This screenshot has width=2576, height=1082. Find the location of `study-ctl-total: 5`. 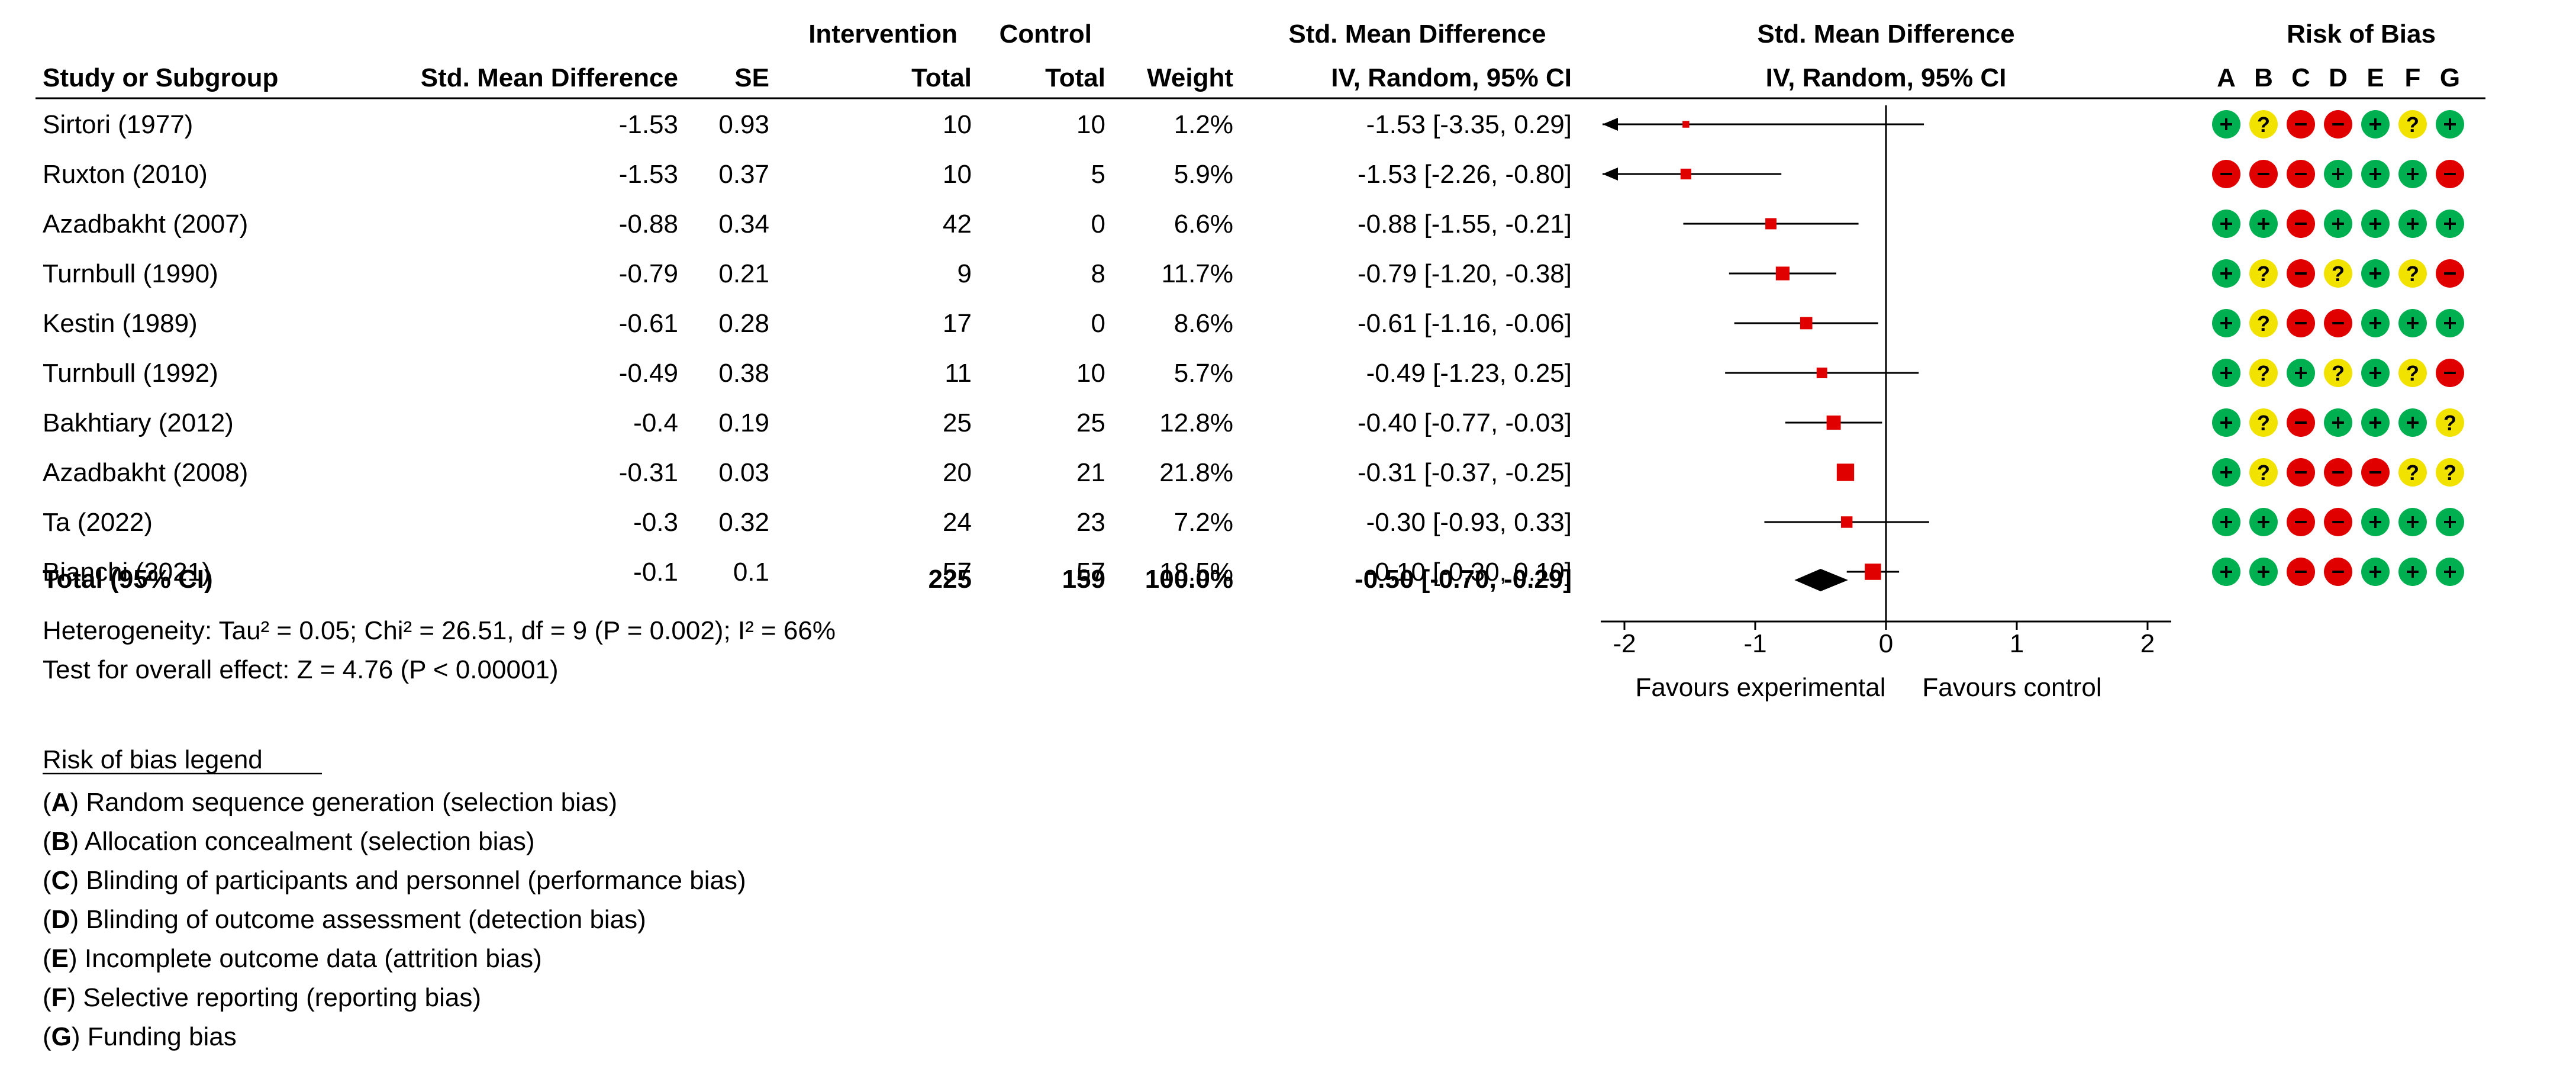

study-ctl-total: 5 is located at coordinates (1098, 174).